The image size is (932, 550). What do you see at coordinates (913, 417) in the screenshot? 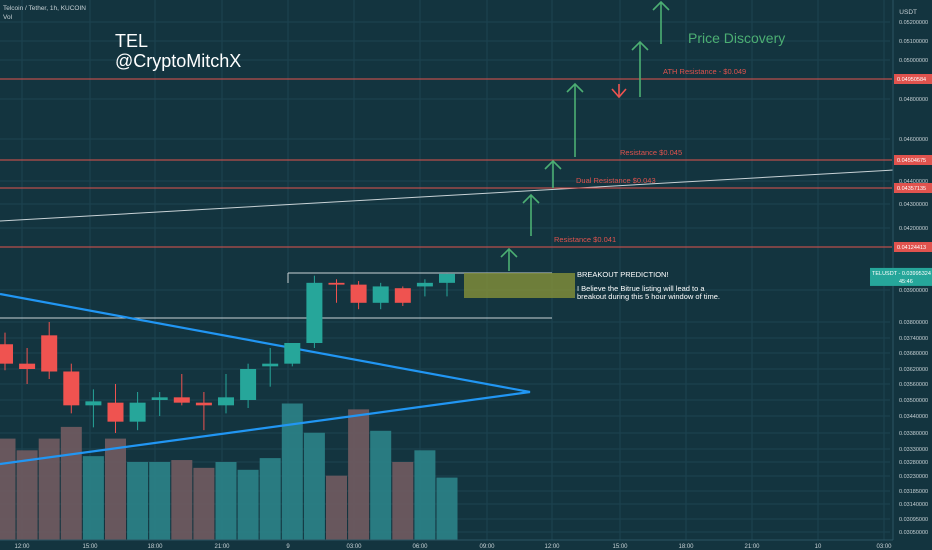
I see `price-tick-label: 0.03440000` at bounding box center [913, 417].